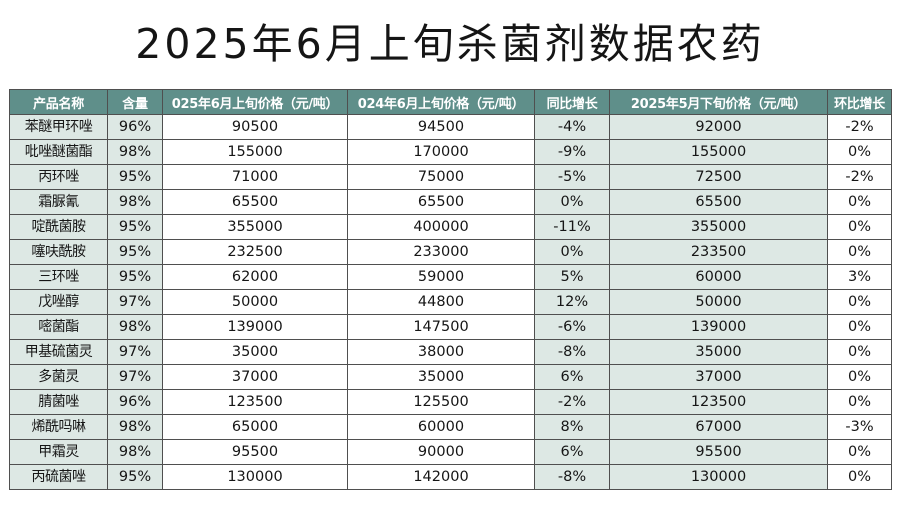 This screenshot has width=900, height=506. What do you see at coordinates (58, 227) in the screenshot?
I see `cell-product-name: 啶酰菌胺` at bounding box center [58, 227].